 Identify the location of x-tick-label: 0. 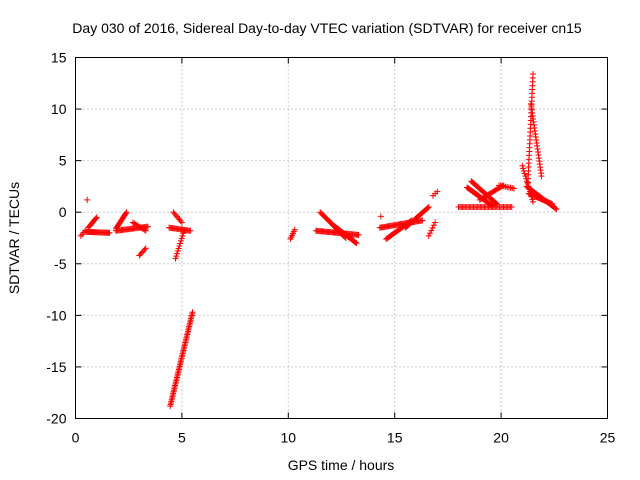
(76, 438).